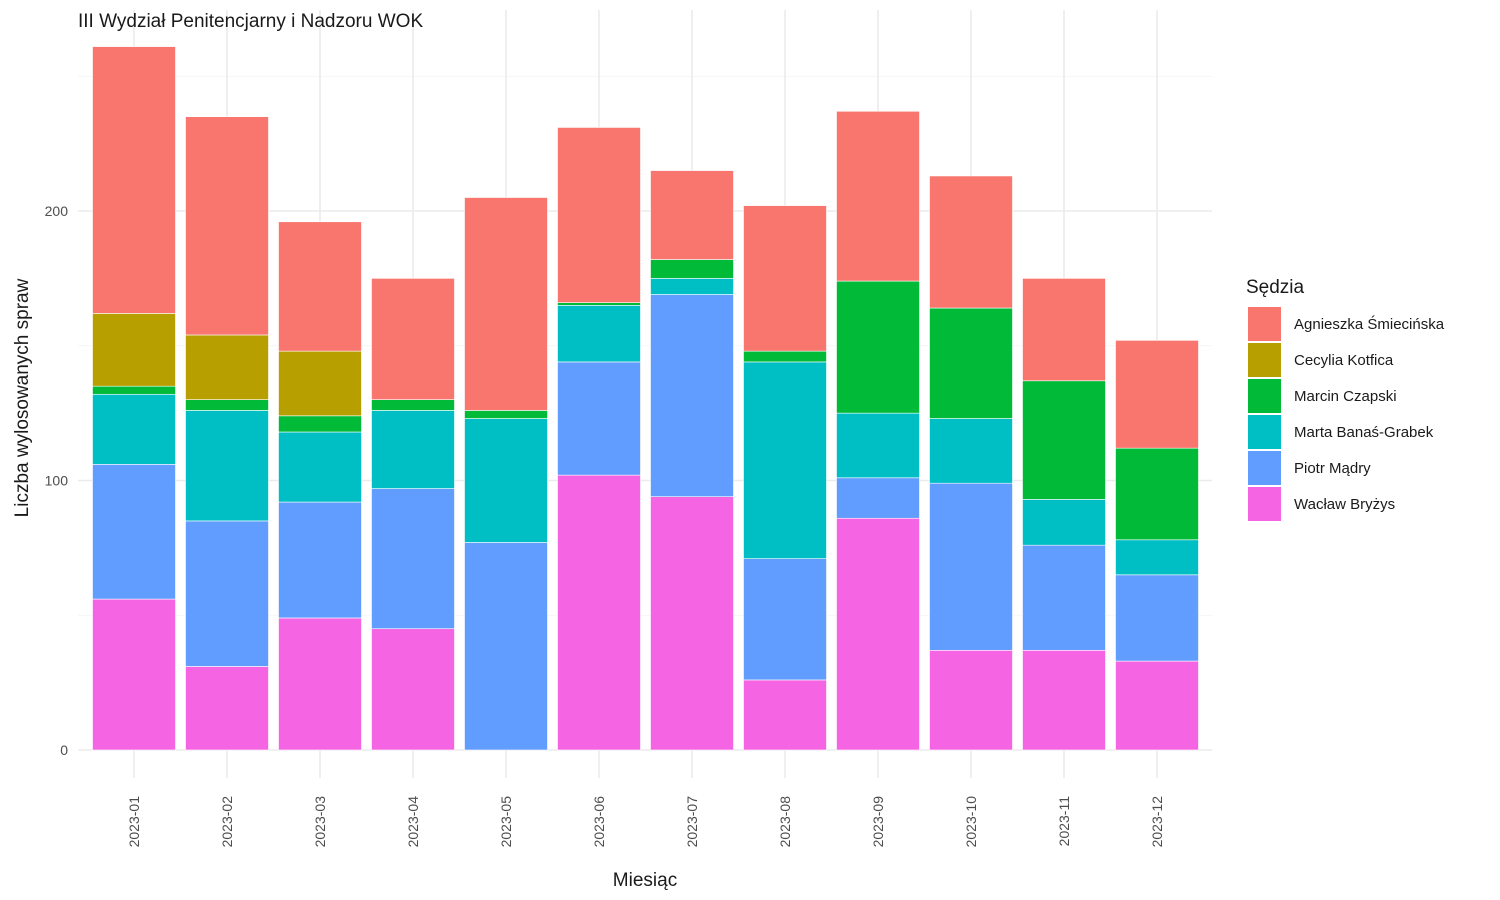 This screenshot has height=900, width=1500. I want to click on x-tick-label: 2023-02, so click(227, 822).